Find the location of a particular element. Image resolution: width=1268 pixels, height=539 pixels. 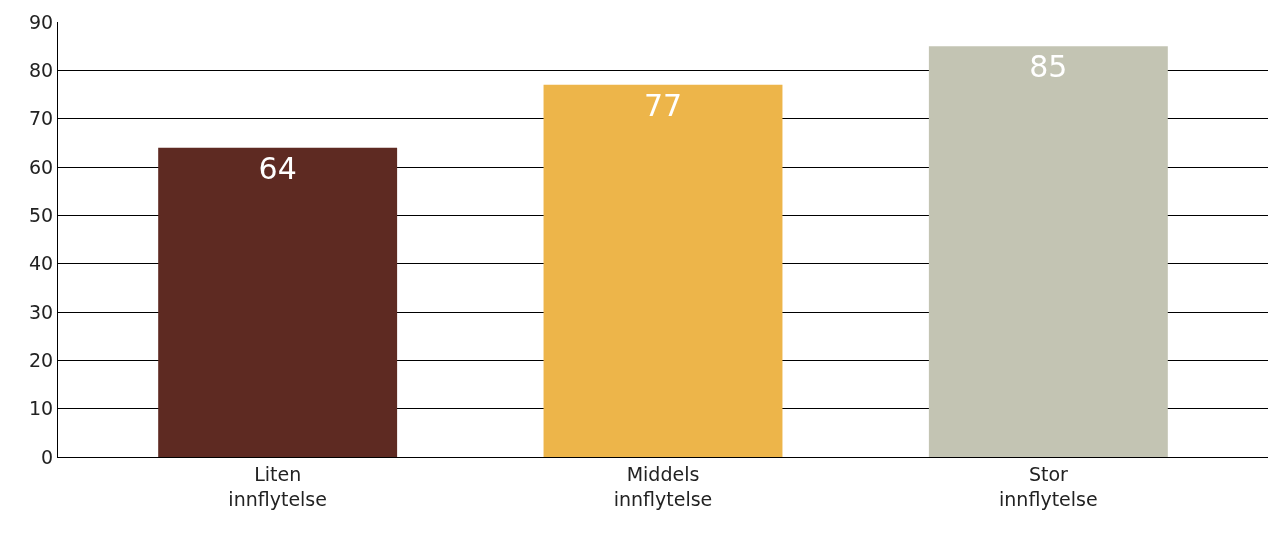

data-label: 85 is located at coordinates (1048, 67).